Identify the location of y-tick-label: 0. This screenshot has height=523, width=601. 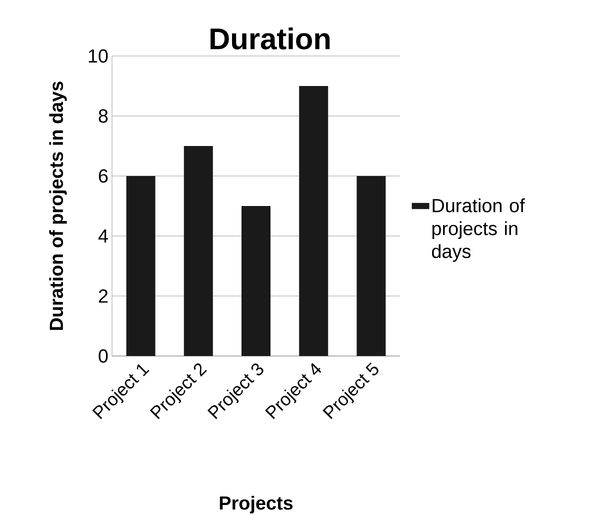
(103, 356).